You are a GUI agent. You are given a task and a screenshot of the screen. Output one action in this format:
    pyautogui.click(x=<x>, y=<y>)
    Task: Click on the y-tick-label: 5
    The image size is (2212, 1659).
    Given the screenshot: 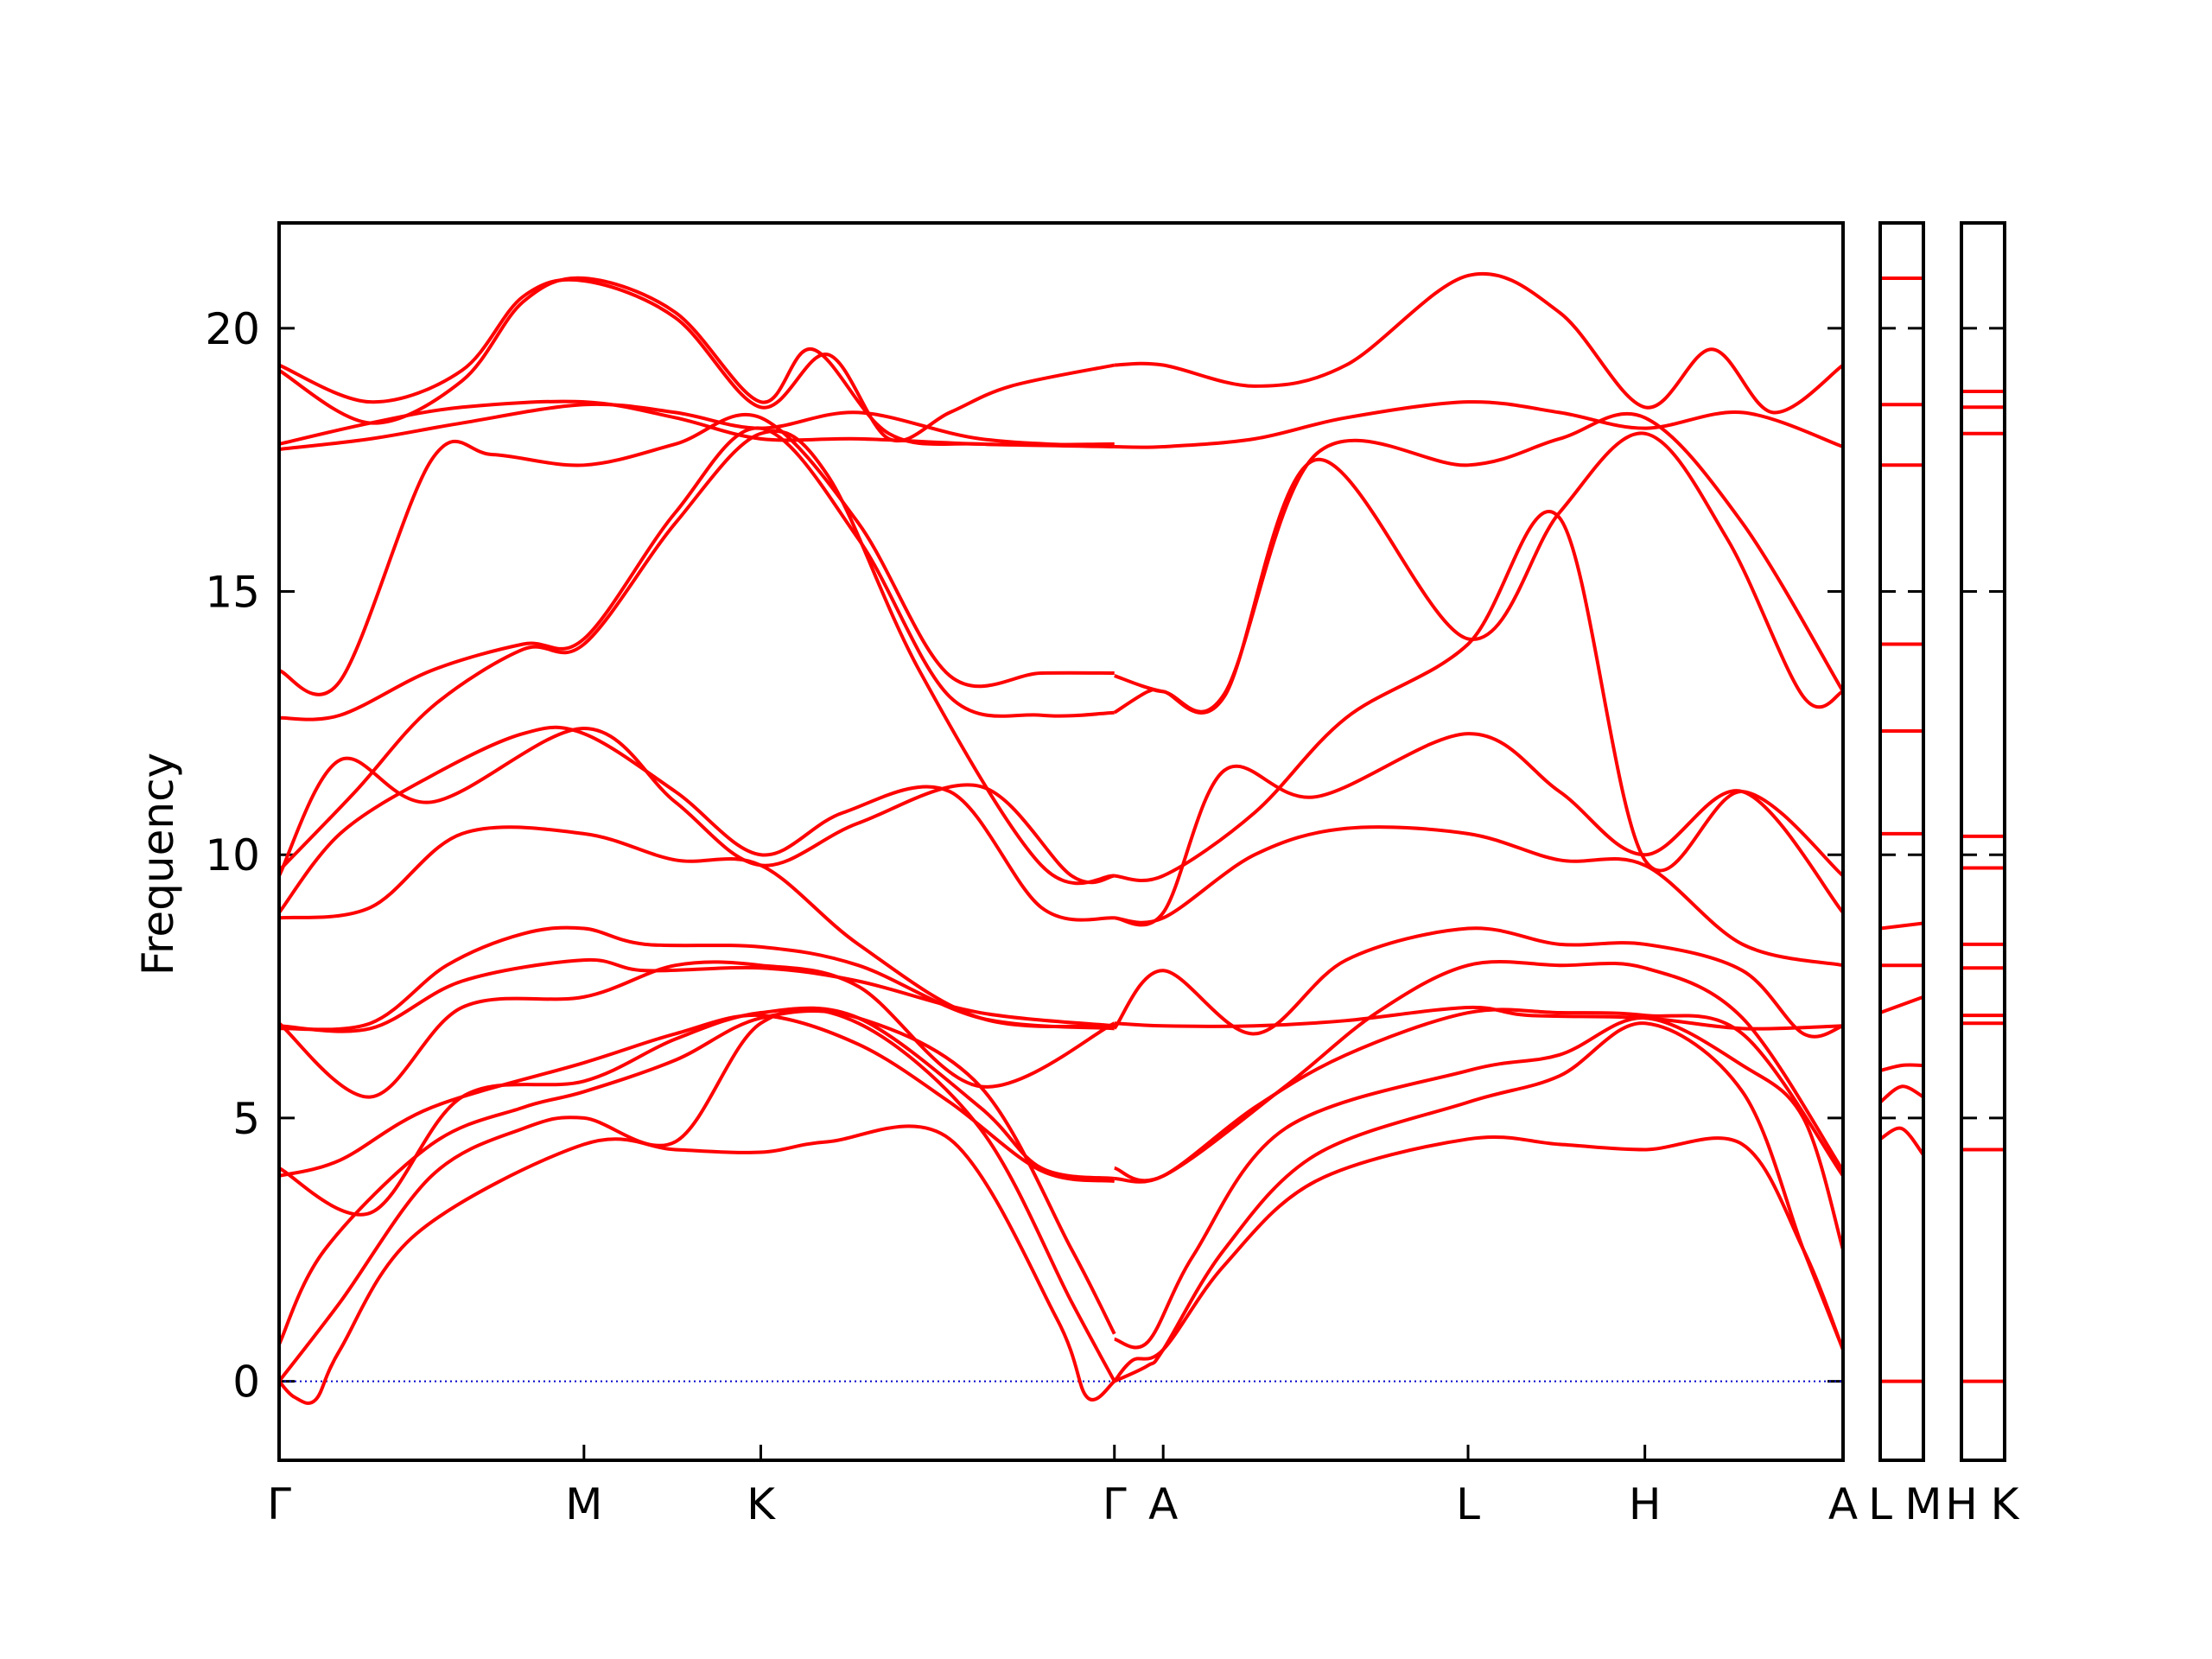 What is the action you would take?
    pyautogui.click(x=246, y=1119)
    